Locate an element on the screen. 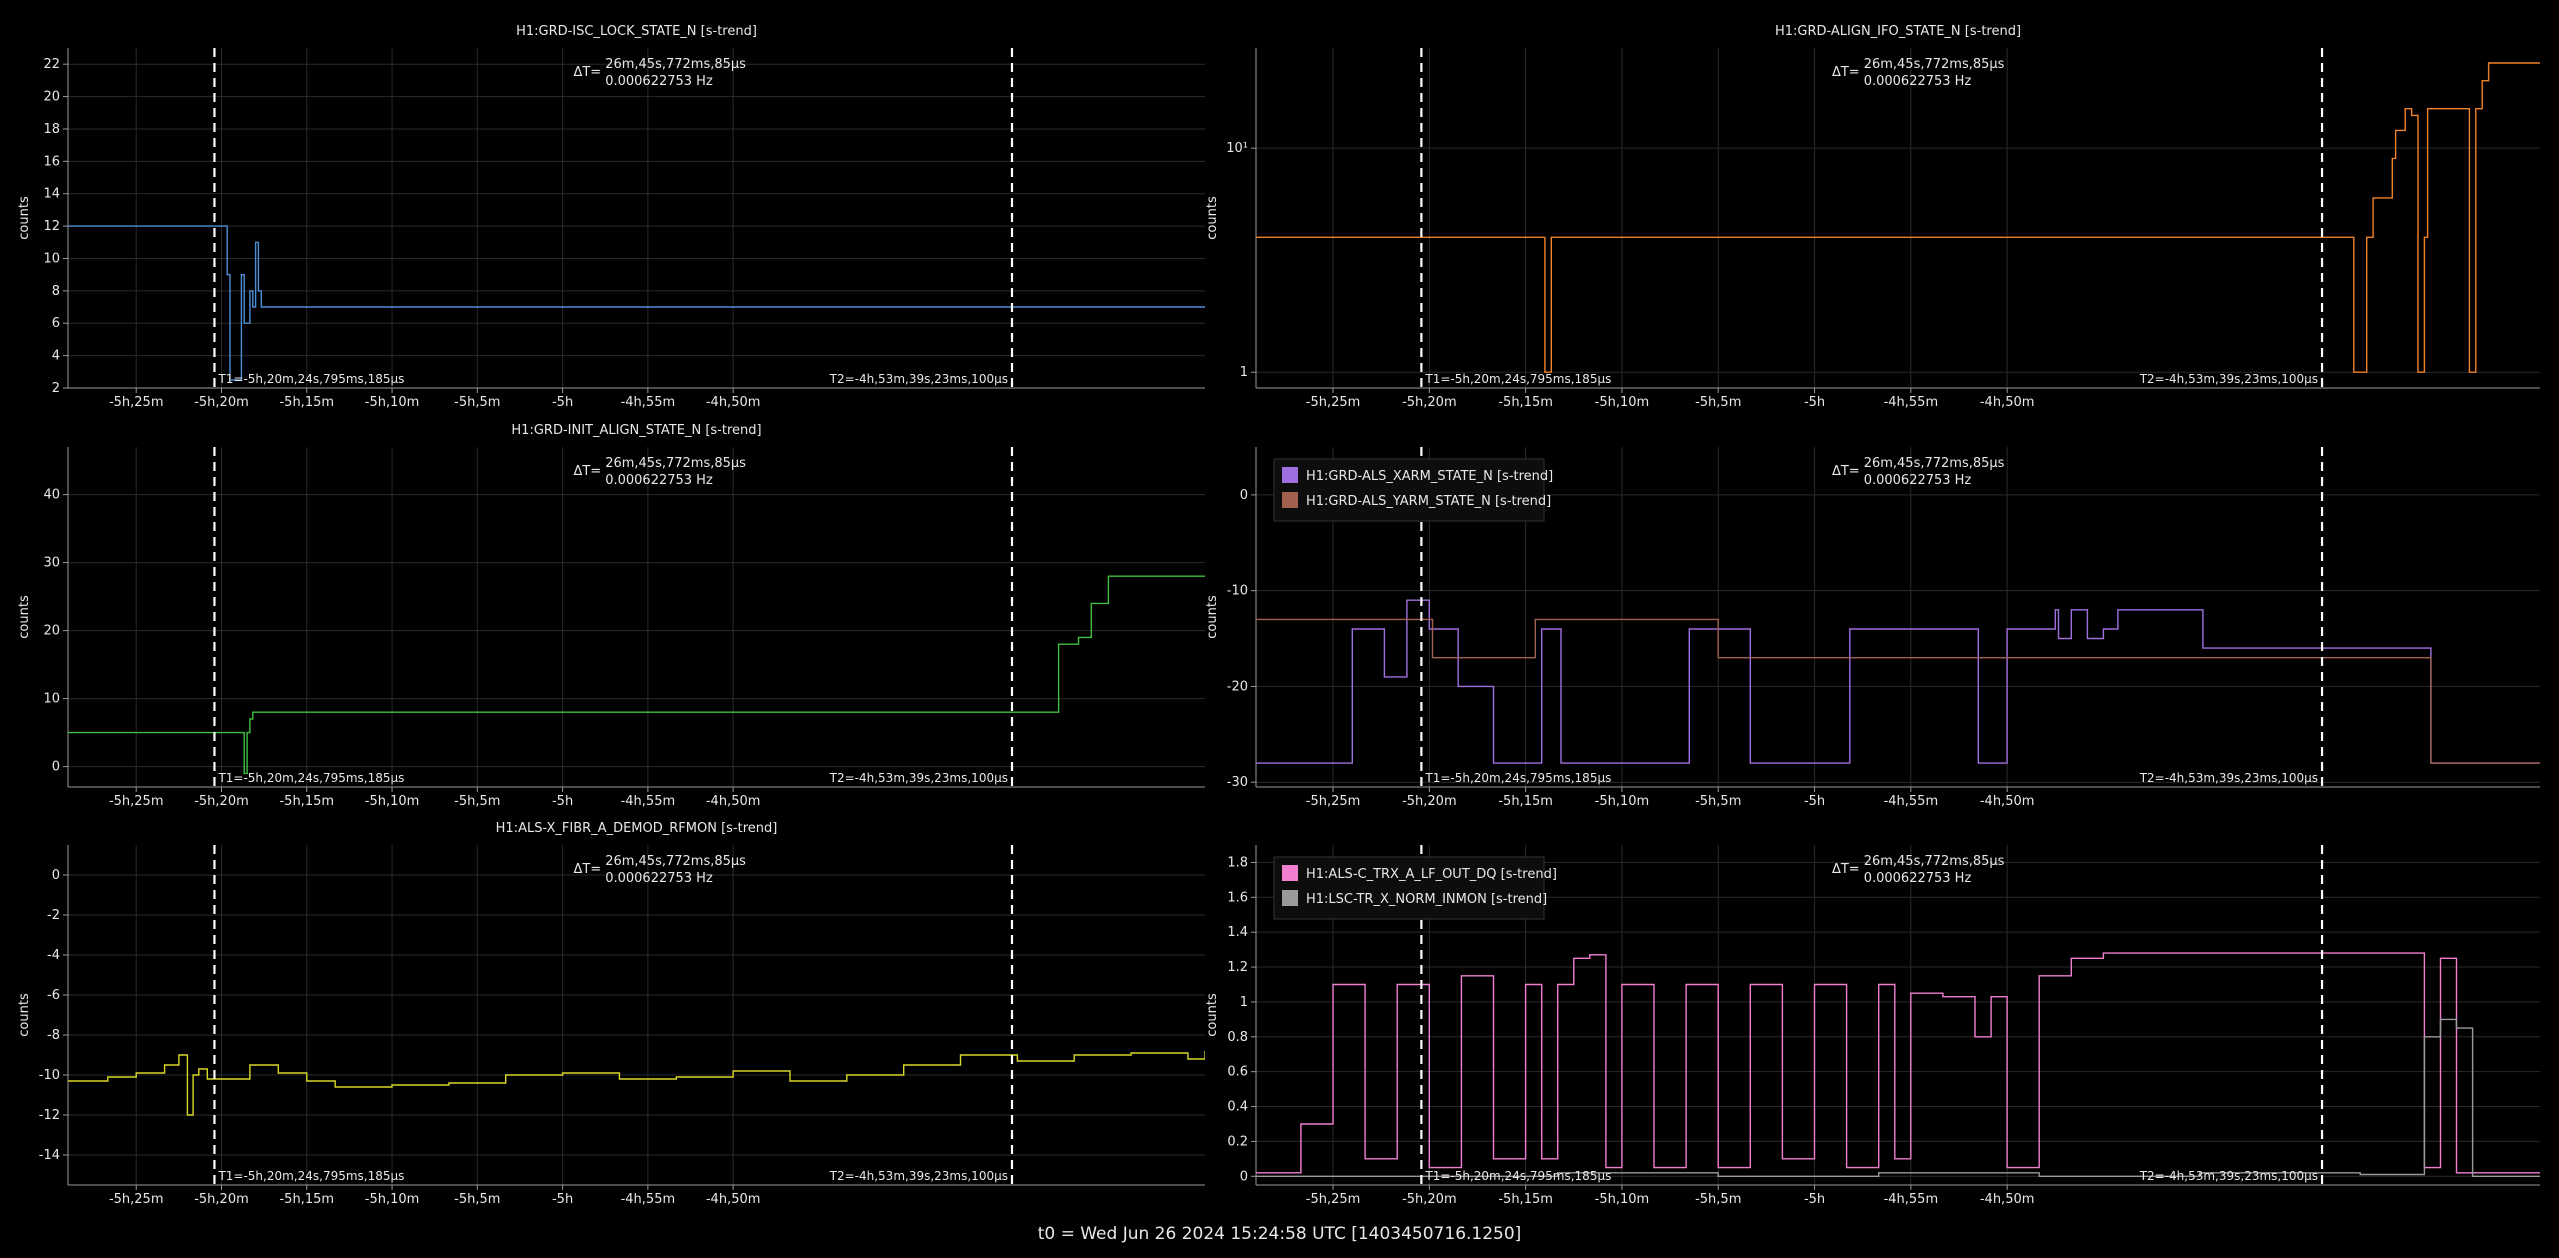 The width and height of the screenshot is (2559, 1258). y-tick-label: 1.4 is located at coordinates (1237, 932).